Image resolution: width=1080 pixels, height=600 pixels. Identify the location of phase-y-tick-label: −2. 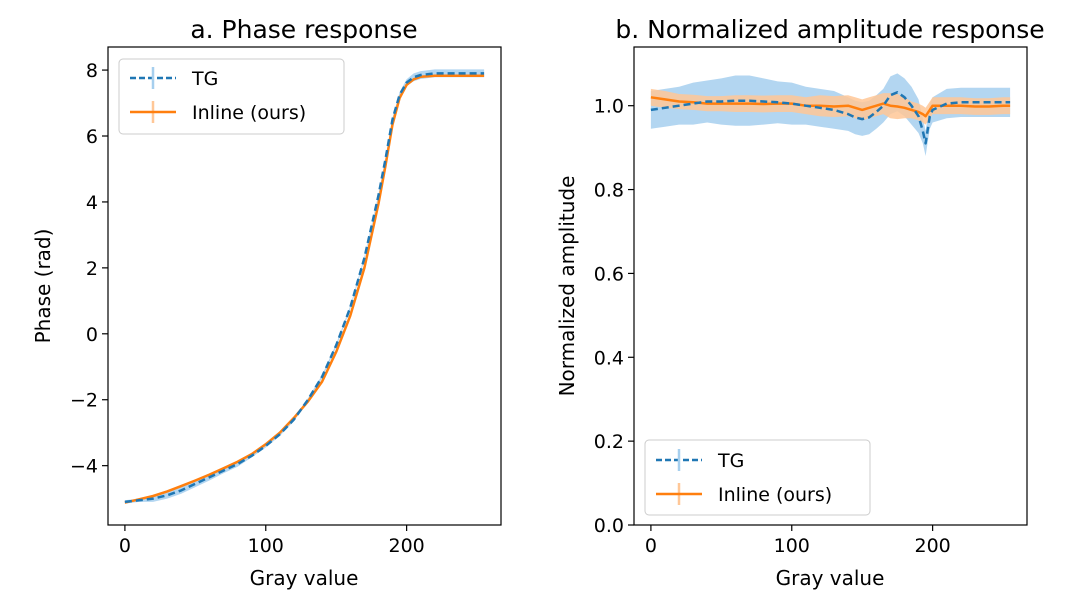
(84, 401).